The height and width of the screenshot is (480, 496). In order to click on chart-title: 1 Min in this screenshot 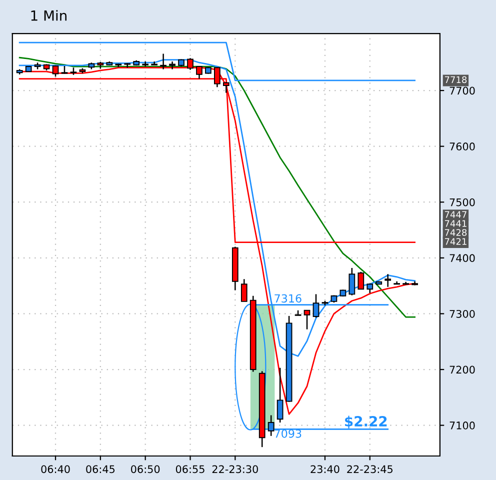, I will do `click(48, 15)`.